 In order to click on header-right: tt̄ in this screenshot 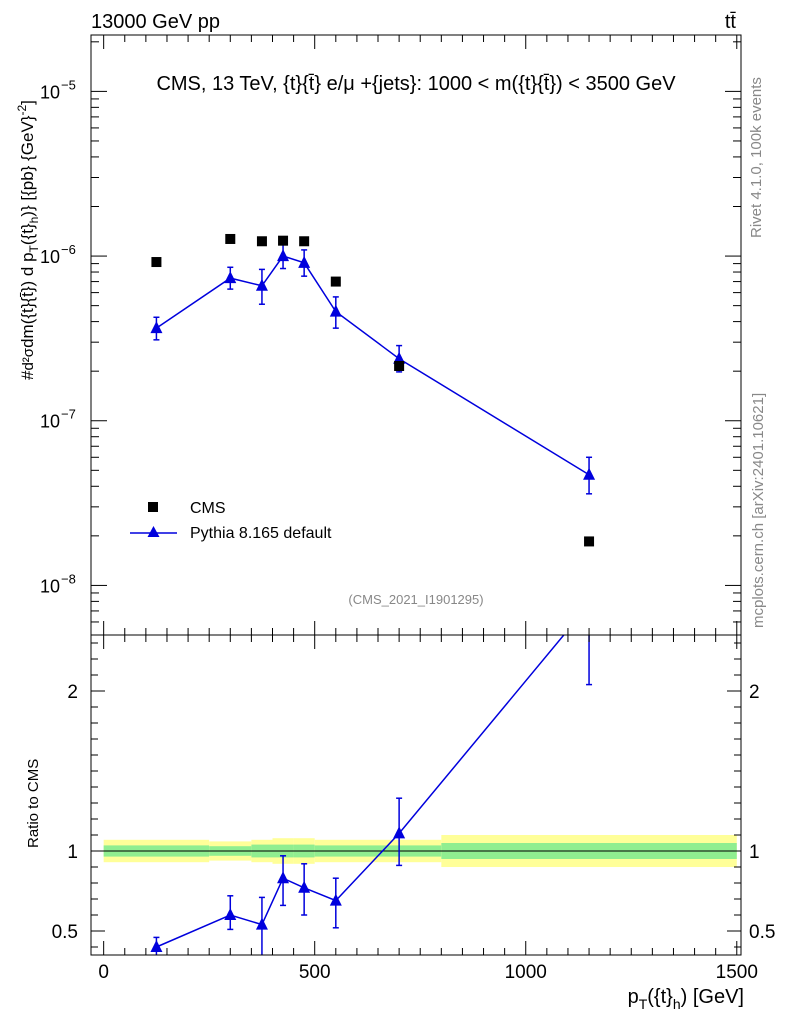, I will do `click(731, 22)`.